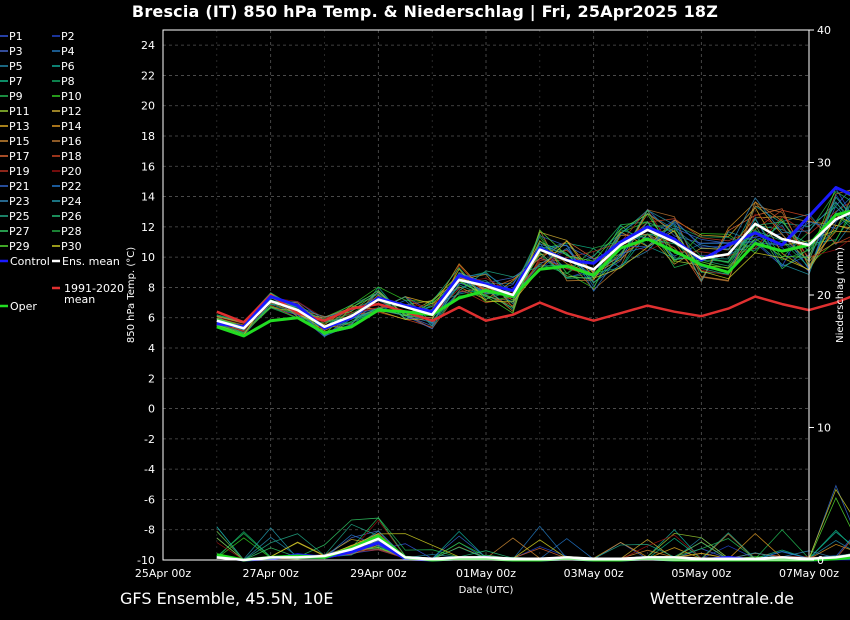  What do you see at coordinates (721, 598) in the screenshot?
I see `source-credit: Wetterzentrale.de` at bounding box center [721, 598].